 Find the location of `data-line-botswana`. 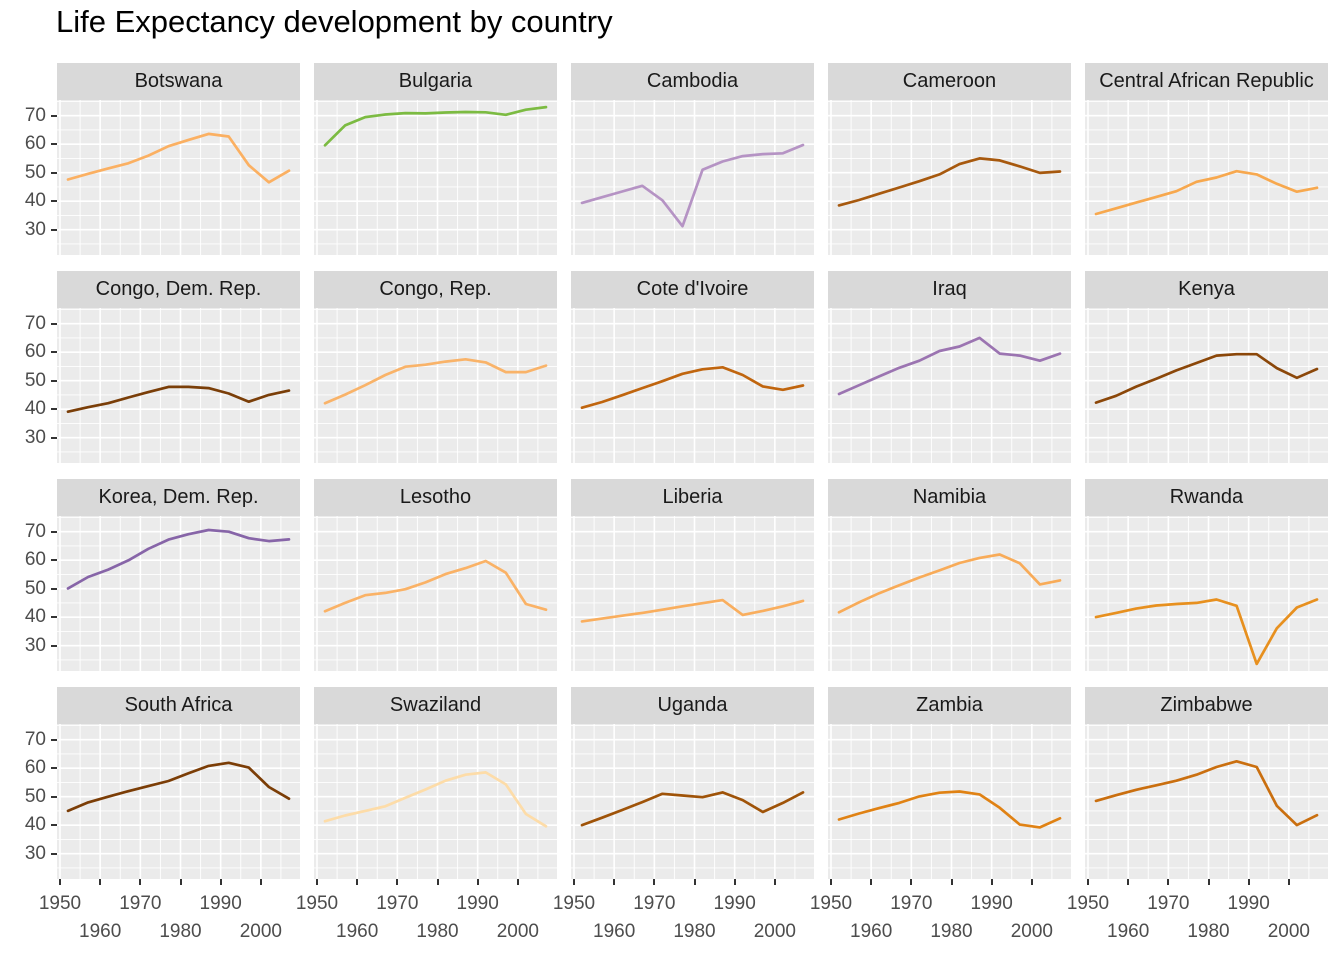

data-line-botswana is located at coordinates (178, 158).